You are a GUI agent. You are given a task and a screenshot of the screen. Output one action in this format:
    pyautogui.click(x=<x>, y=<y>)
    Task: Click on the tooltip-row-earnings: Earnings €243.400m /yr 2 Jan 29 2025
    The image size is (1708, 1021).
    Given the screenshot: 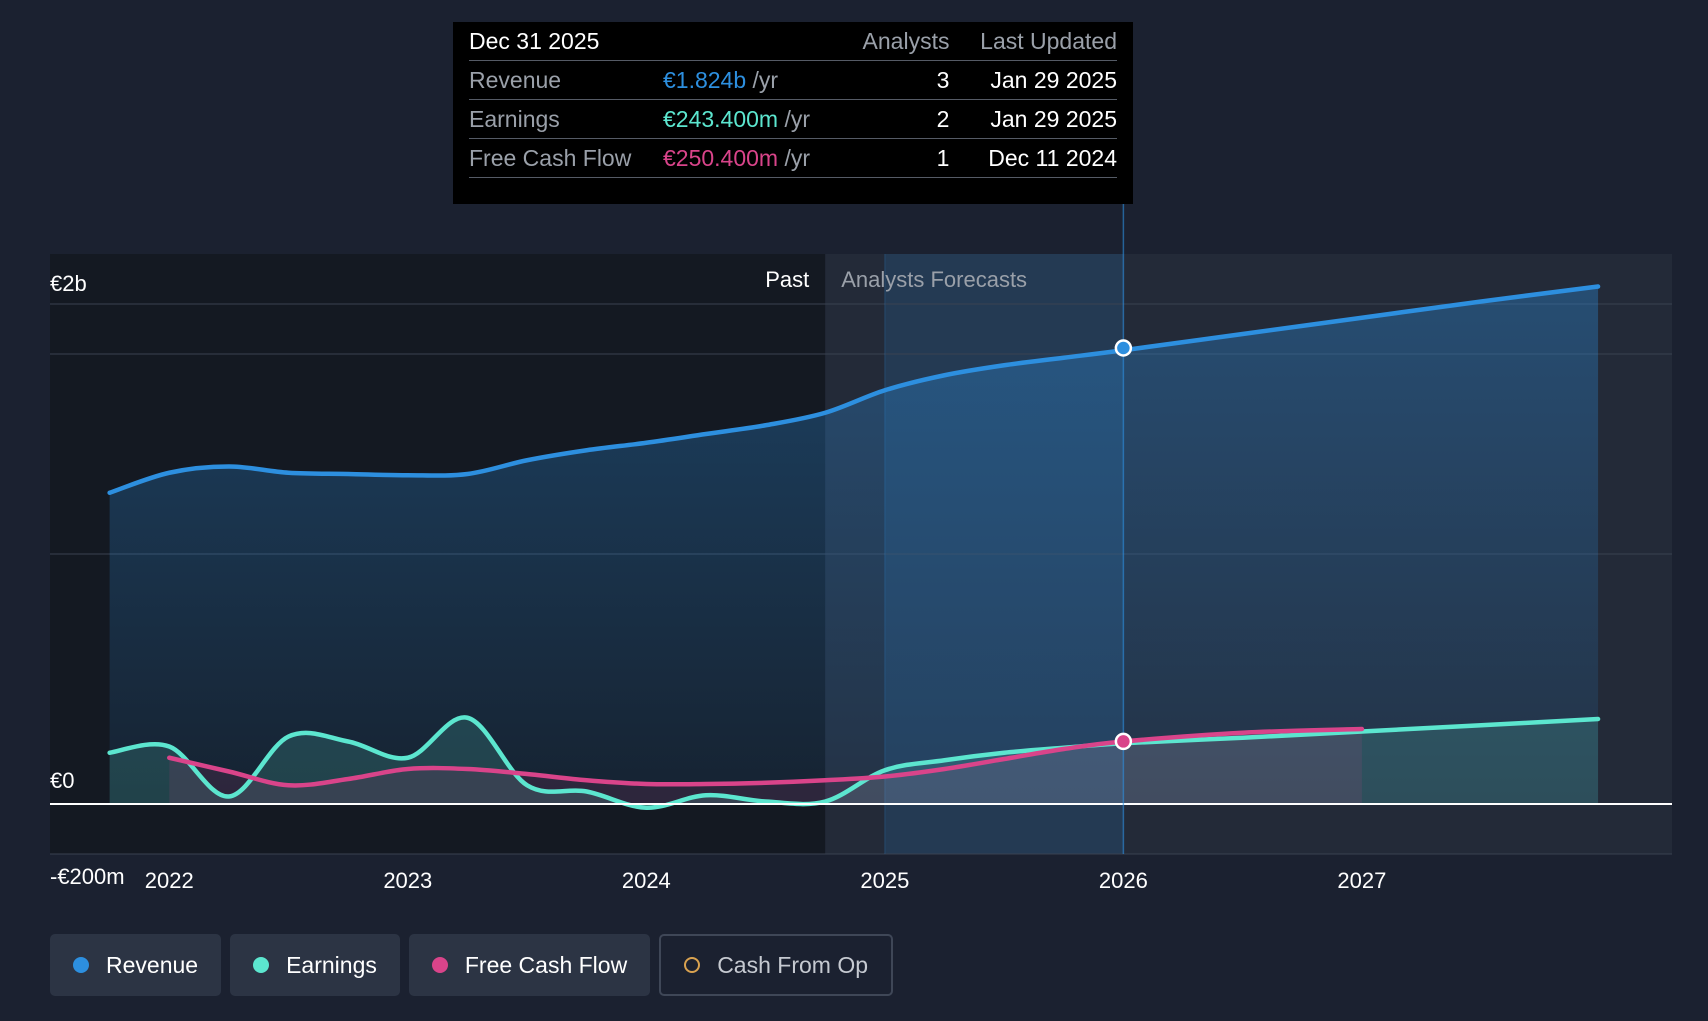 What is the action you would take?
    pyautogui.click(x=793, y=119)
    